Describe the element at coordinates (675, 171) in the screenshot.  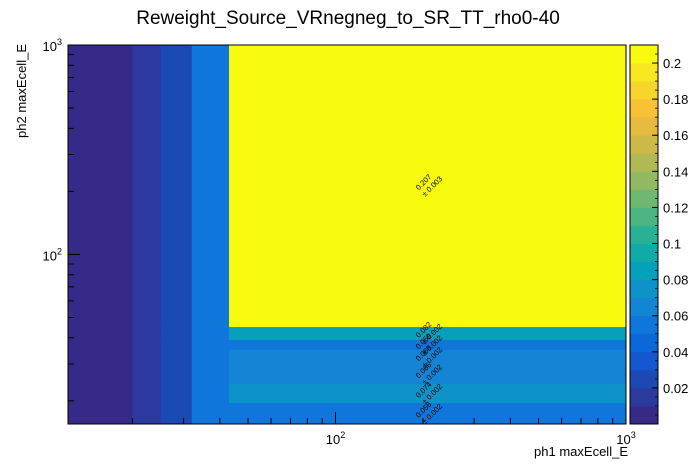
I see `colorbar-tick-label: 0.14` at that location.